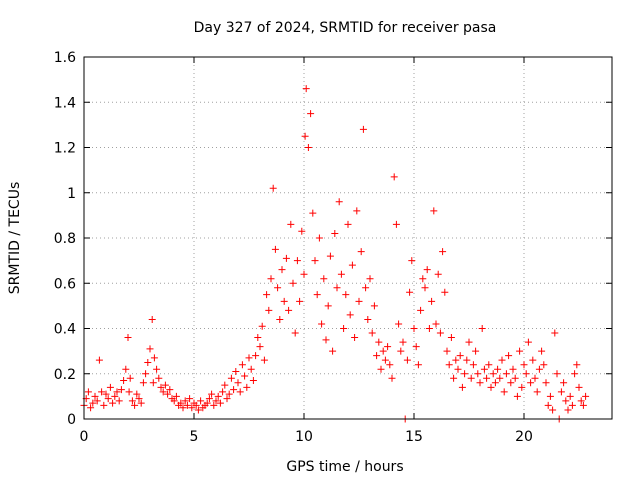 This screenshot has width=640, height=480. What do you see at coordinates (65, 330) in the screenshot?
I see `y-tick-label: 0.4` at bounding box center [65, 330].